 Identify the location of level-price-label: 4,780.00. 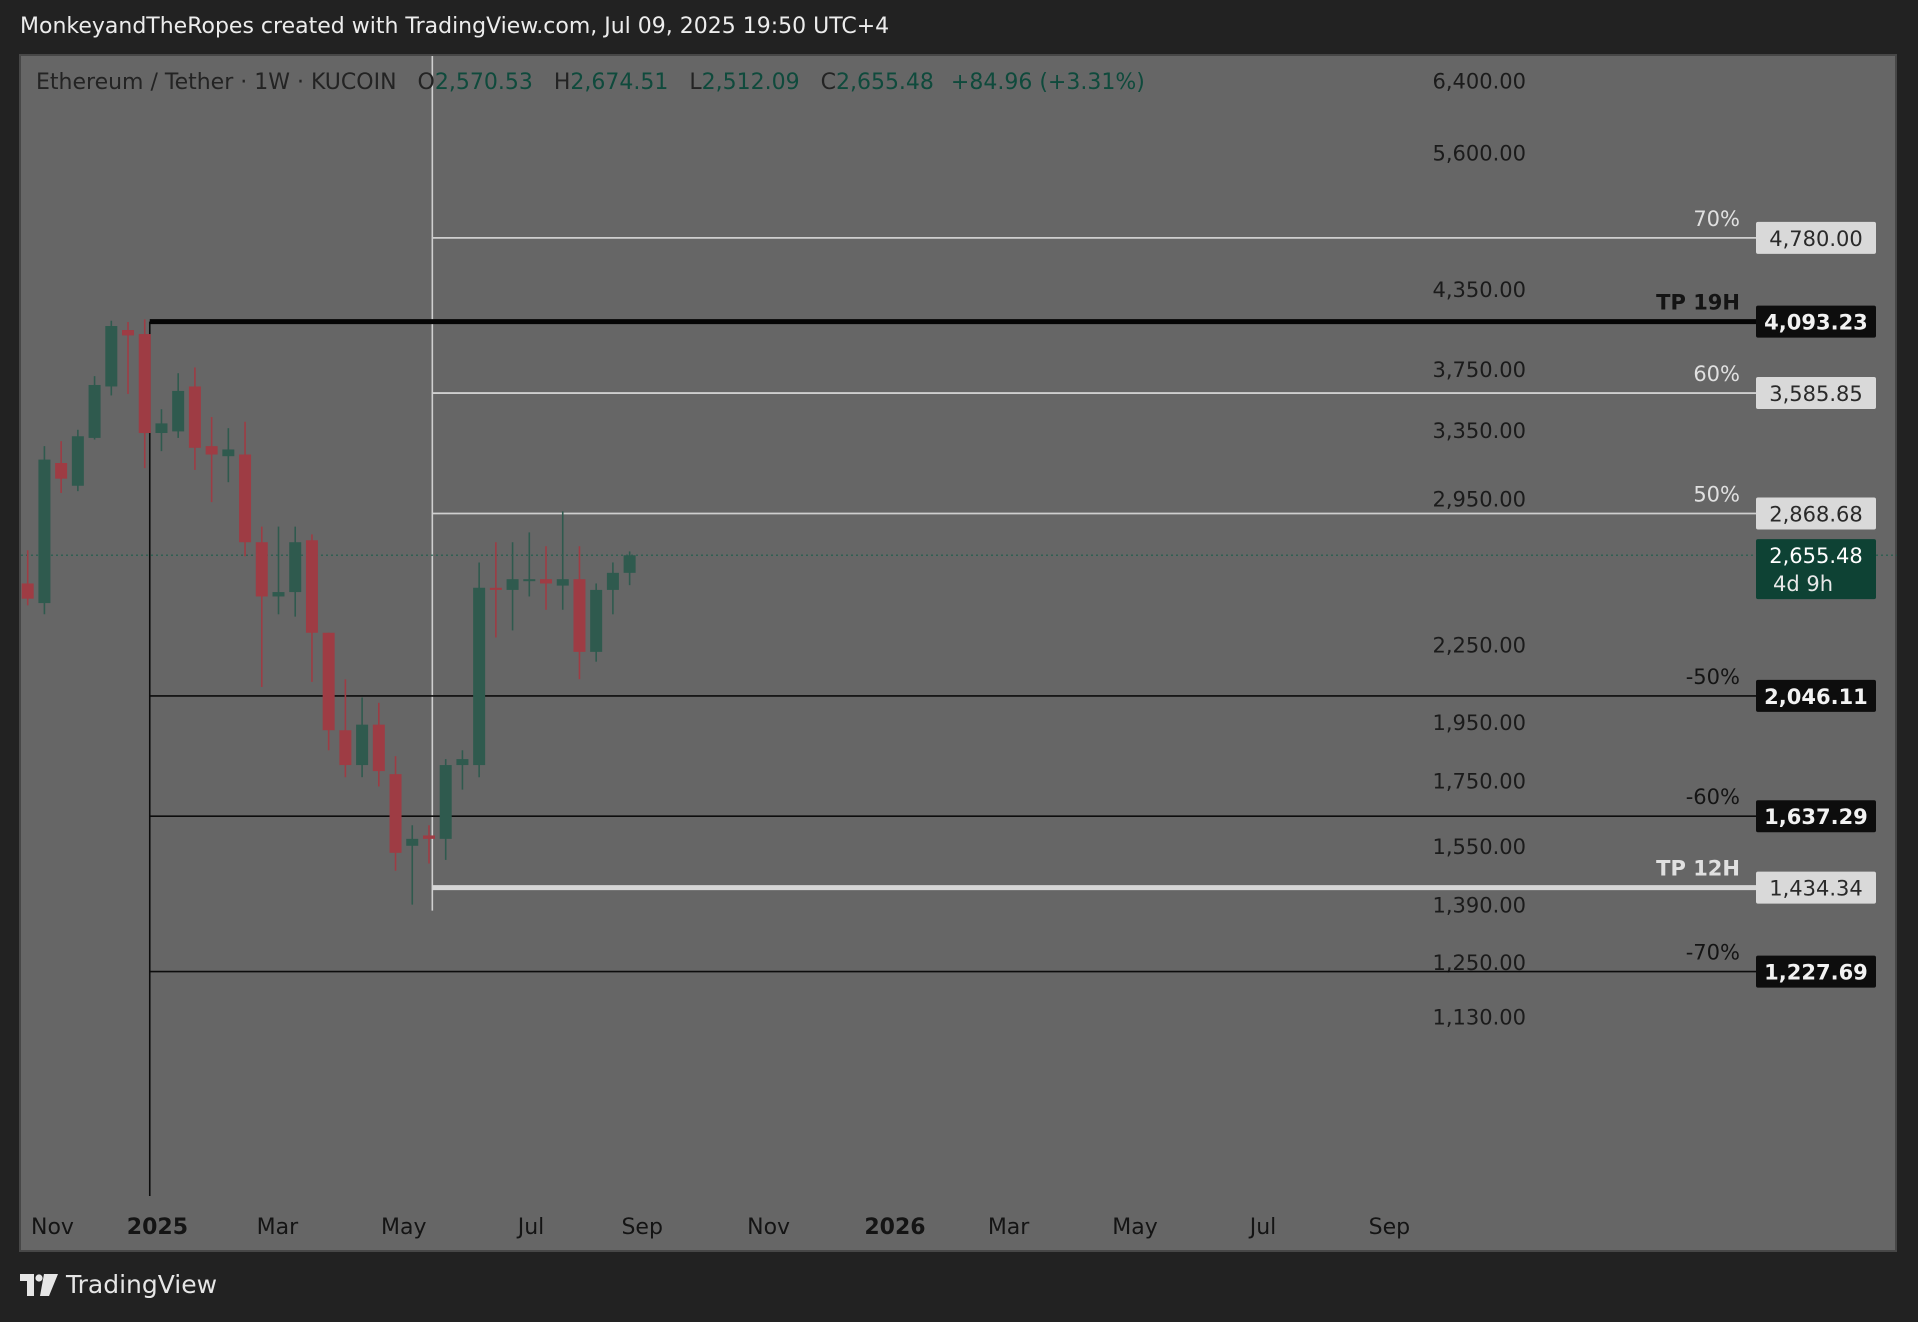
(1816, 239).